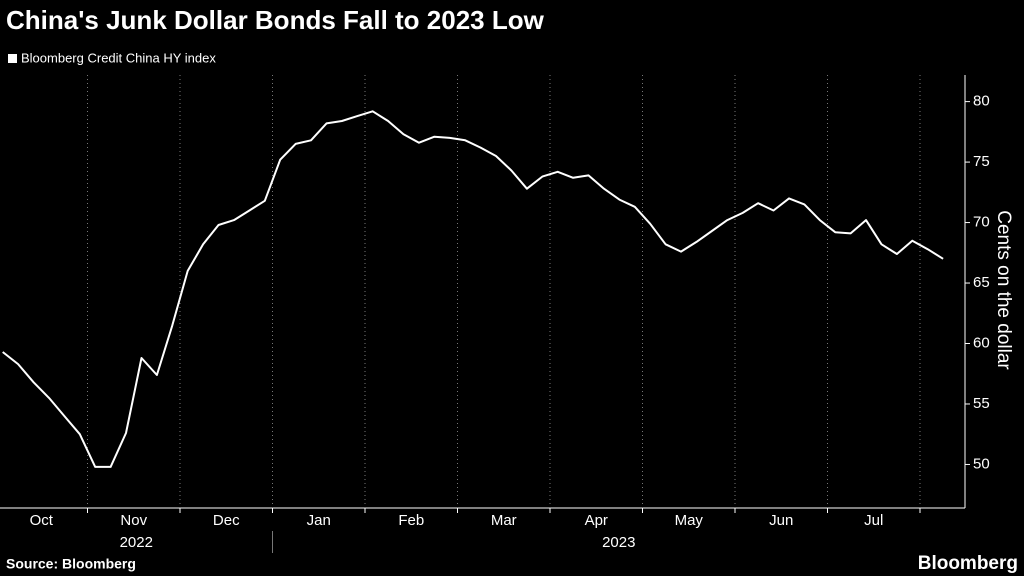 The image size is (1024, 576). I want to click on x-tick-label: Dec, so click(226, 520).